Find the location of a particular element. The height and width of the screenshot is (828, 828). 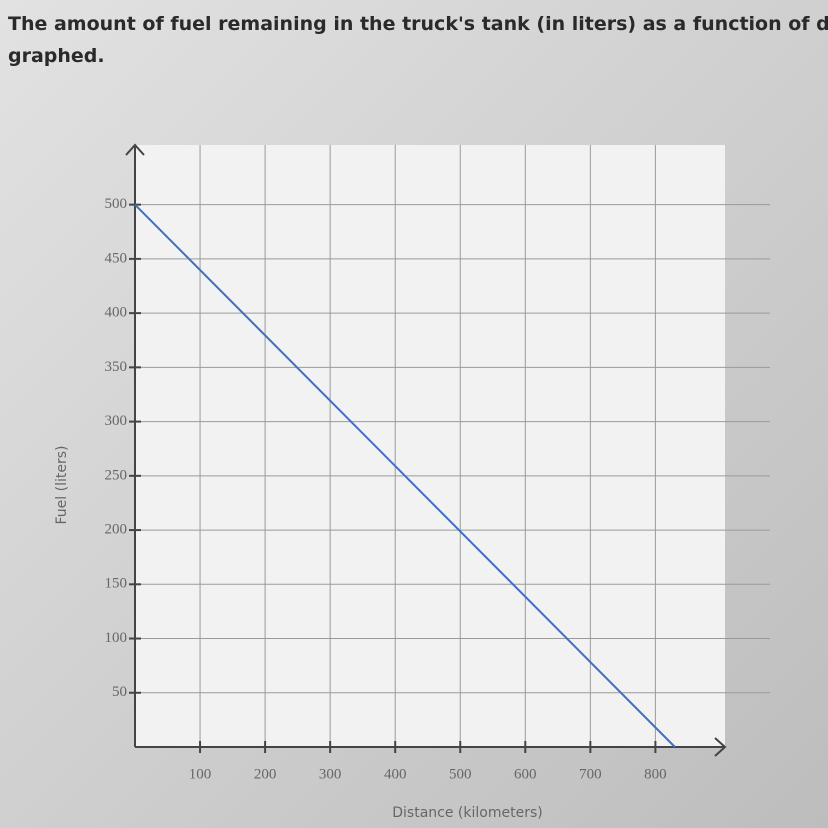

x-tick-label: 100 is located at coordinates (200, 774).